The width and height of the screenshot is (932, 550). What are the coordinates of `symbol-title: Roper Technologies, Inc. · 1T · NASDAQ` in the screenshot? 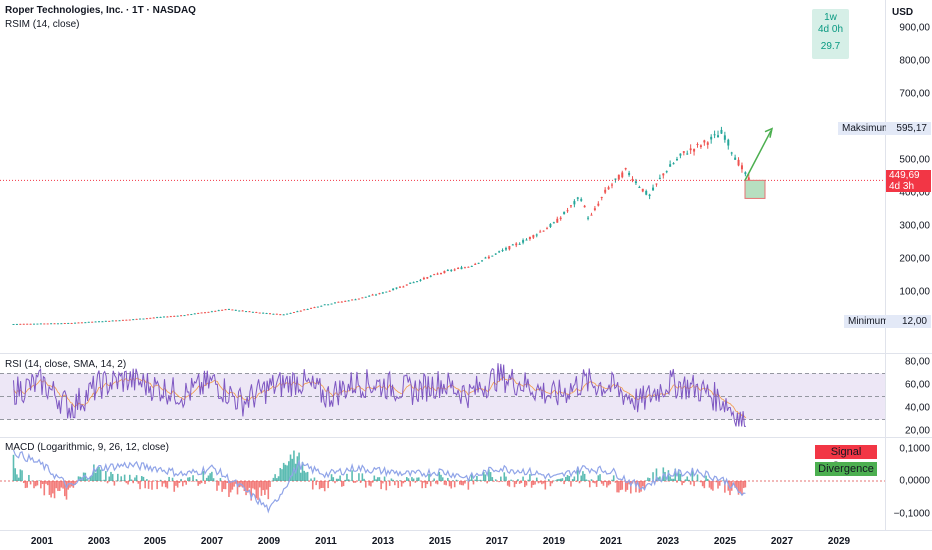 It's located at (100, 10).